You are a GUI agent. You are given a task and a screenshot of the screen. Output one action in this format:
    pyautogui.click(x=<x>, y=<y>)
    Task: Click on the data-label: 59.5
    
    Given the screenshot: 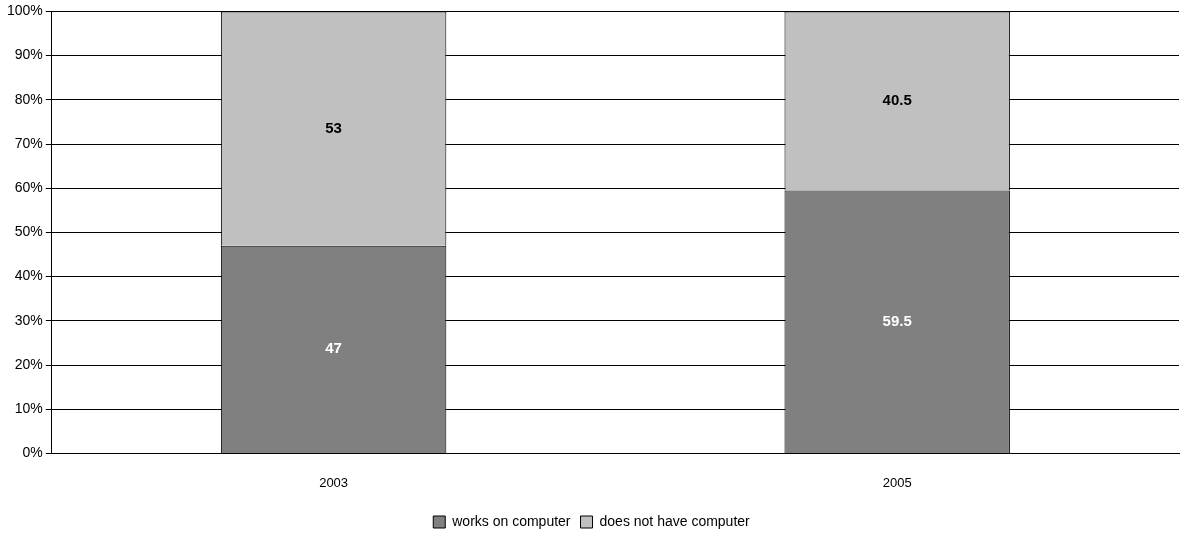 What is the action you would take?
    pyautogui.click(x=897, y=320)
    